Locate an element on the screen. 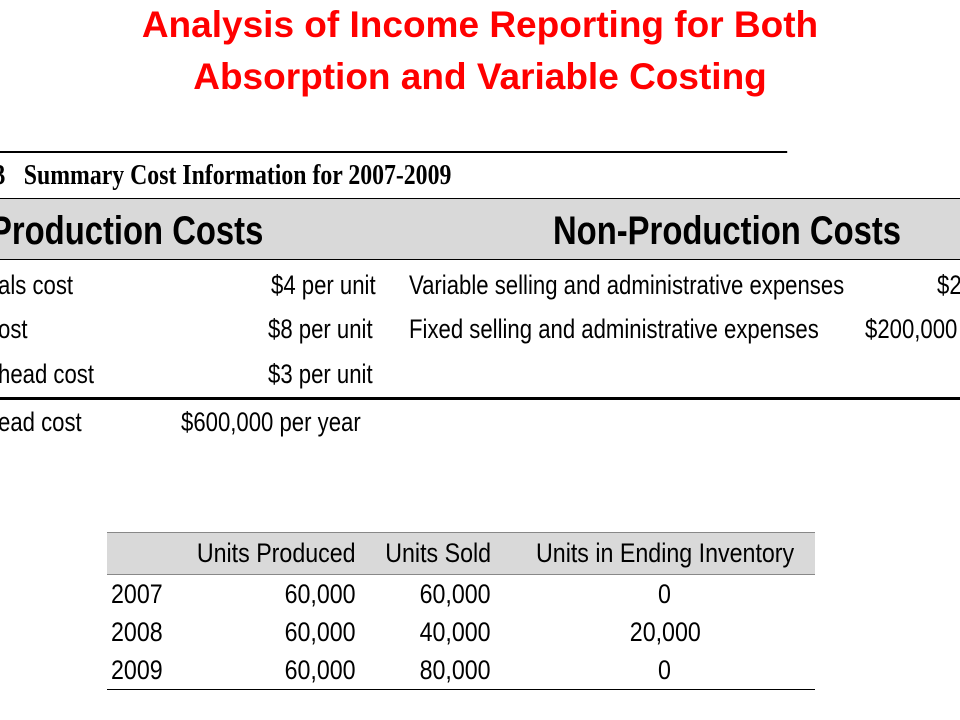 The width and height of the screenshot is (960, 720). table-row: 2008 60,000 40,000 20,000 is located at coordinates (461, 632).